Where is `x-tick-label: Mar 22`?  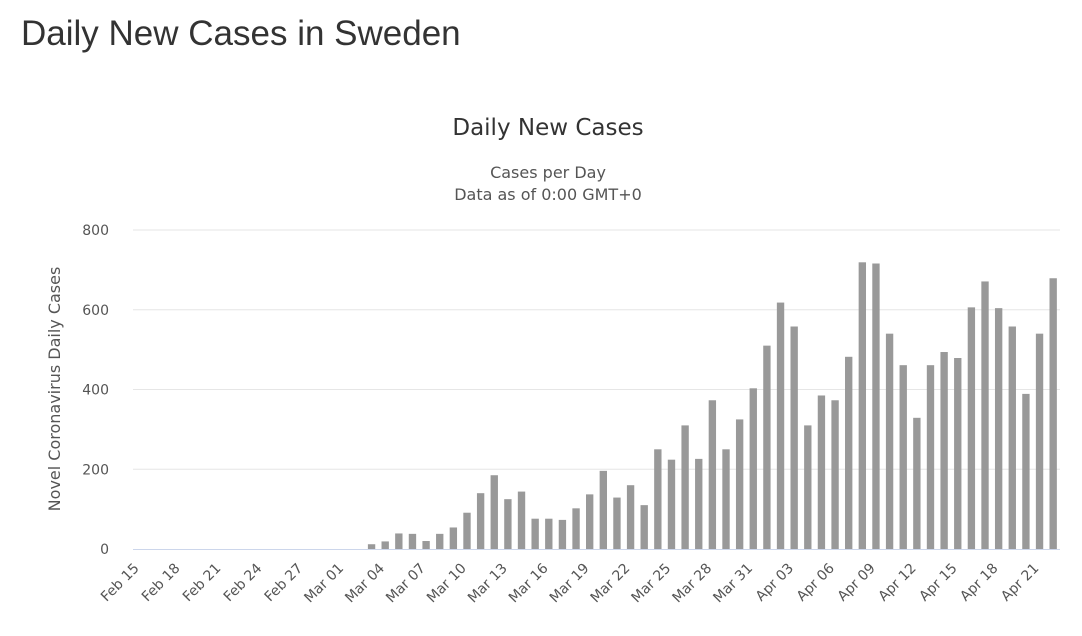
x-tick-label: Mar 22 is located at coordinates (611, 584).